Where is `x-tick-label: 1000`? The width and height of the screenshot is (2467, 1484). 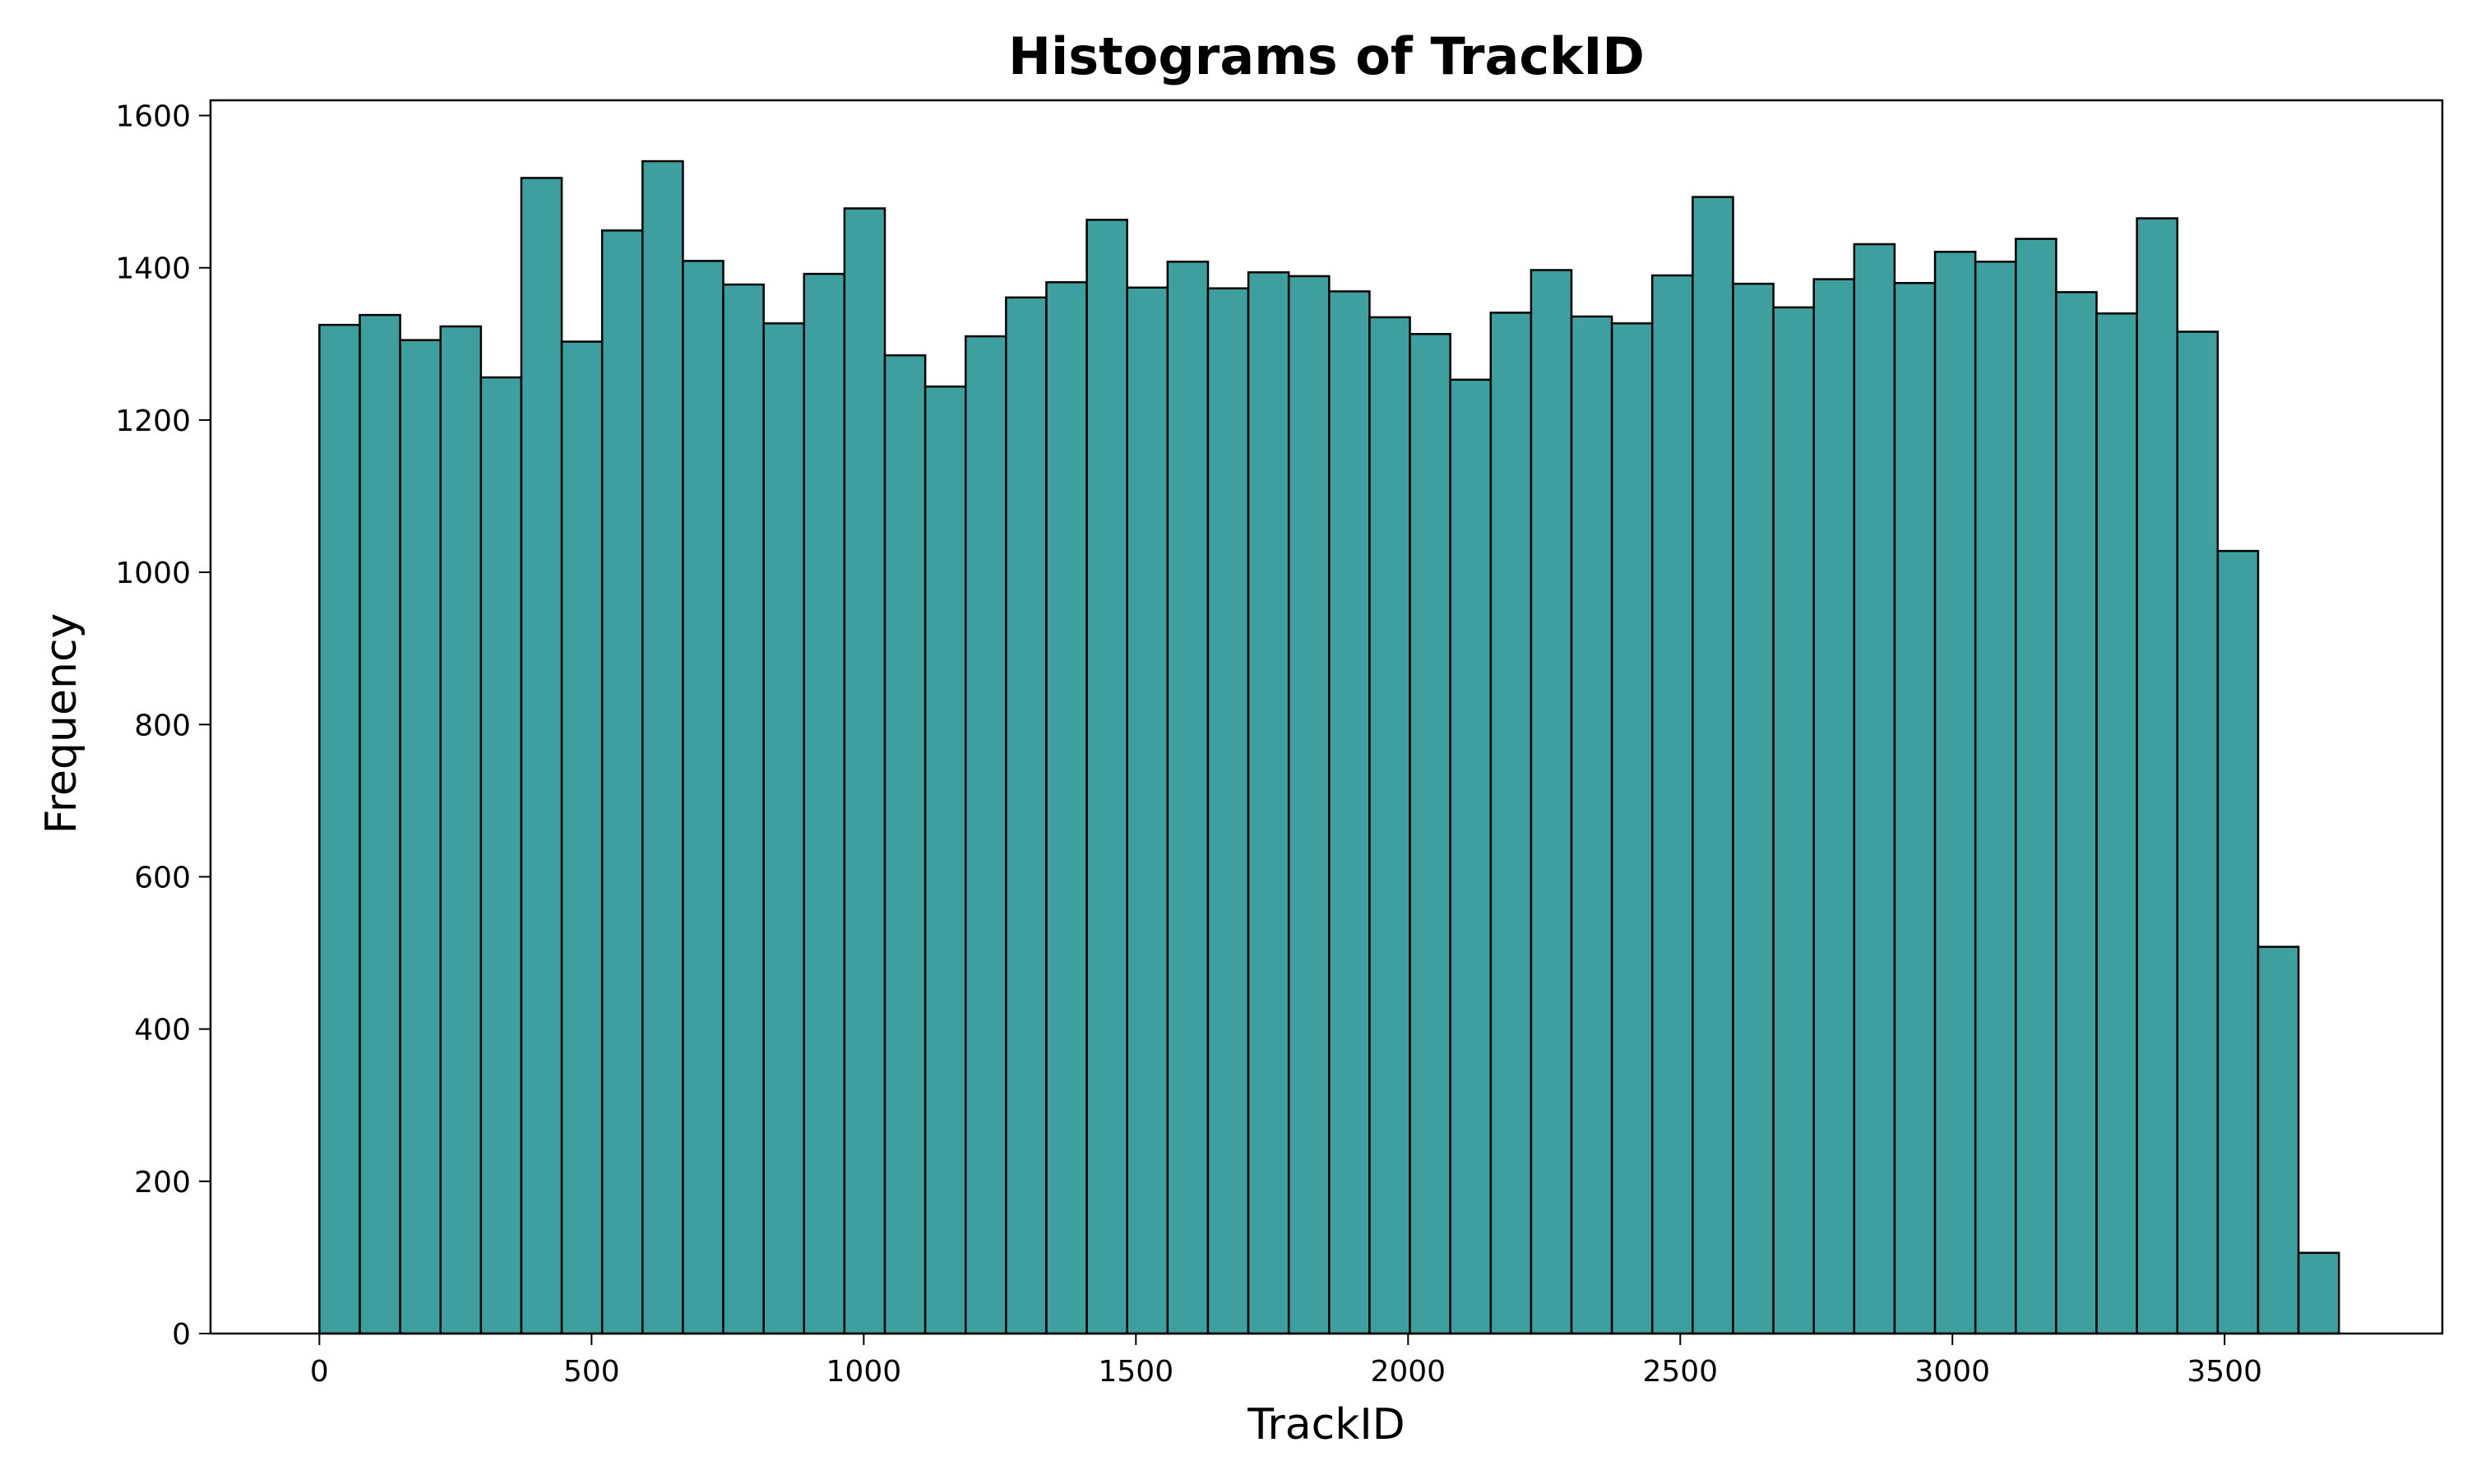
x-tick-label: 1000 is located at coordinates (864, 1372).